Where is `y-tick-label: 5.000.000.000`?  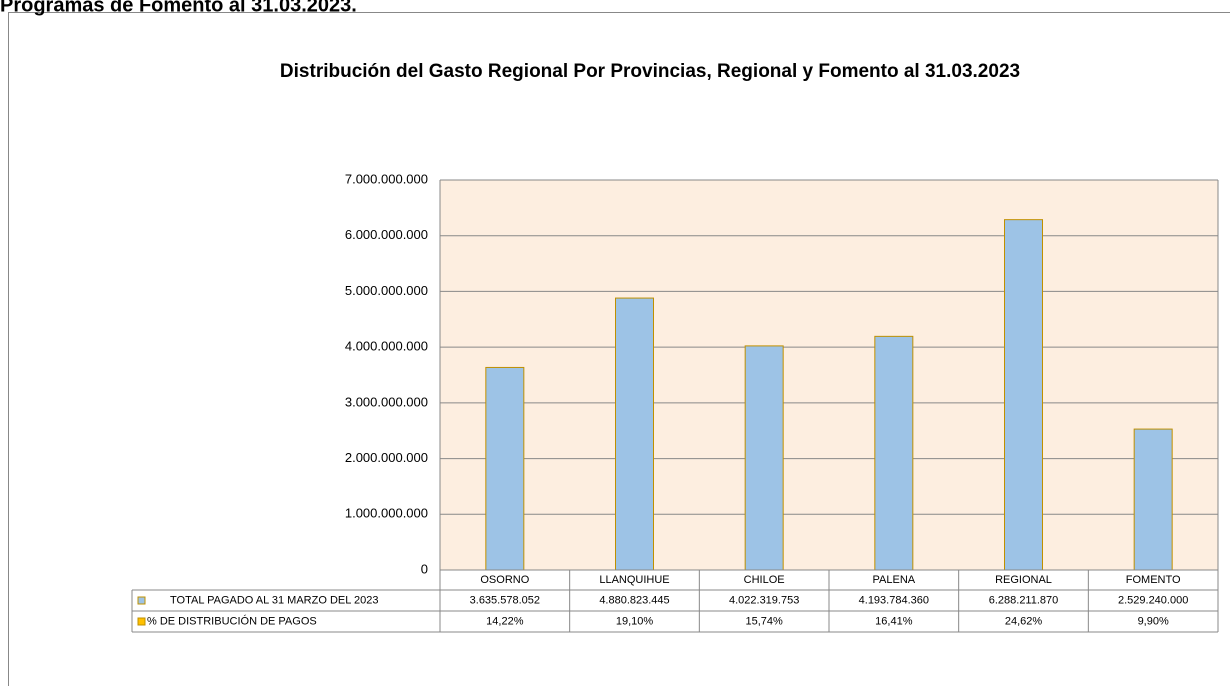 y-tick-label: 5.000.000.000 is located at coordinates (386, 290).